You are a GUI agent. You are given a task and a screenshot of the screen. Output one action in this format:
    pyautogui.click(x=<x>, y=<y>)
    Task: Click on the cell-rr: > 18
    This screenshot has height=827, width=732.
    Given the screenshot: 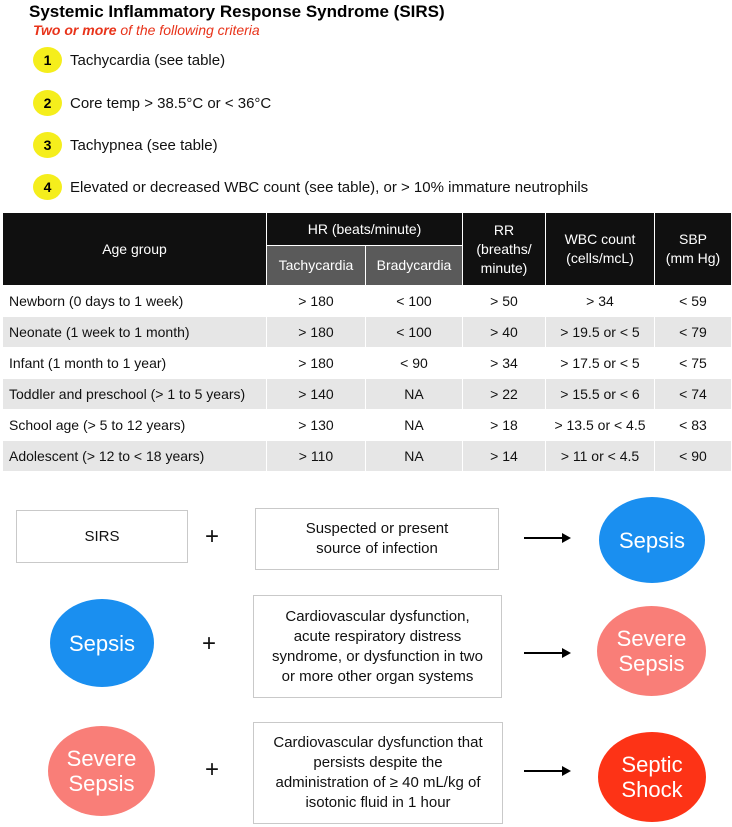 What is the action you would take?
    pyautogui.click(x=504, y=425)
    